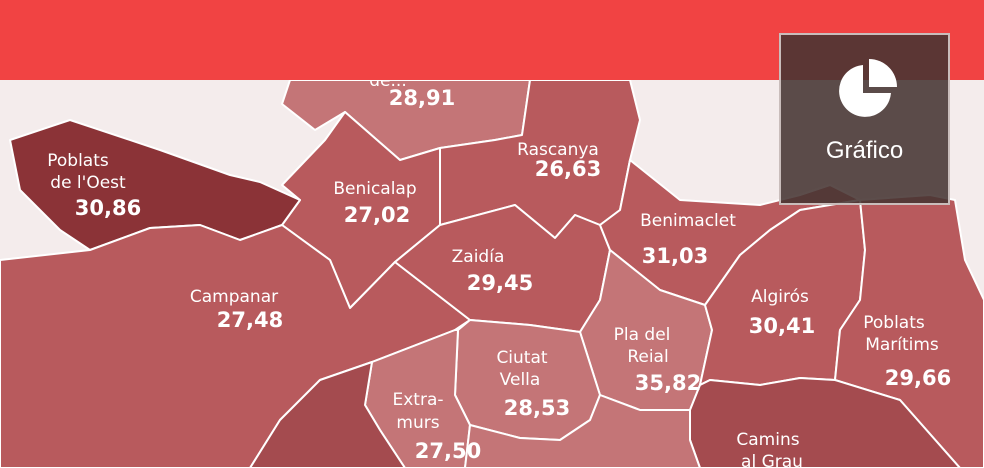 This screenshot has width=984, height=468. What do you see at coordinates (327, 414) in the screenshot?
I see `district-area-south-west` at bounding box center [327, 414].